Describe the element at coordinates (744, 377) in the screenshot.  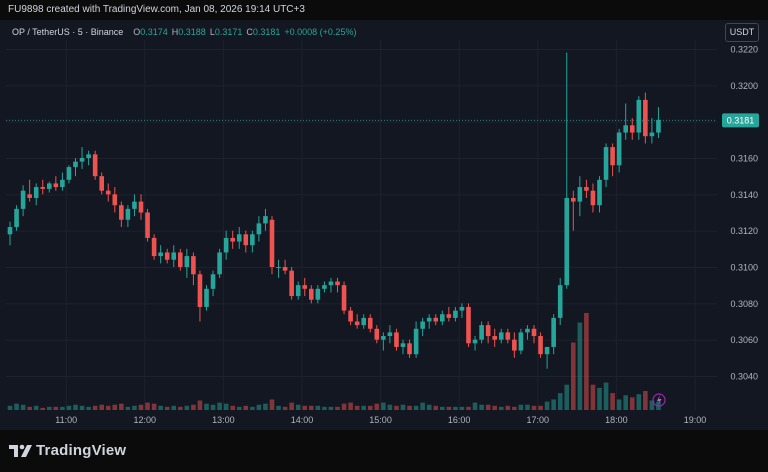
I see `price-tick-label: 0.3040` at that location.